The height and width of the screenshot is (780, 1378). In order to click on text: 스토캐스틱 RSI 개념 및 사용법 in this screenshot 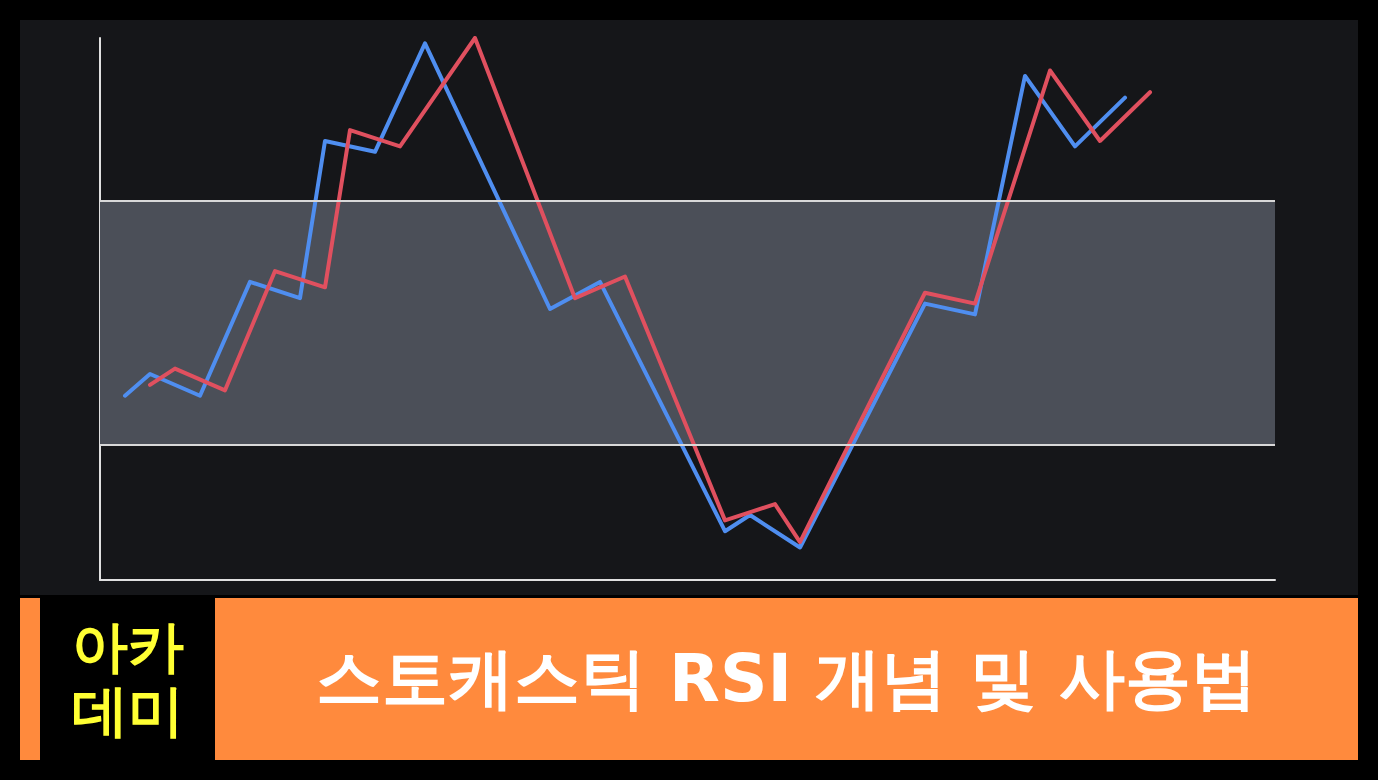, I will do `click(786, 679)`.